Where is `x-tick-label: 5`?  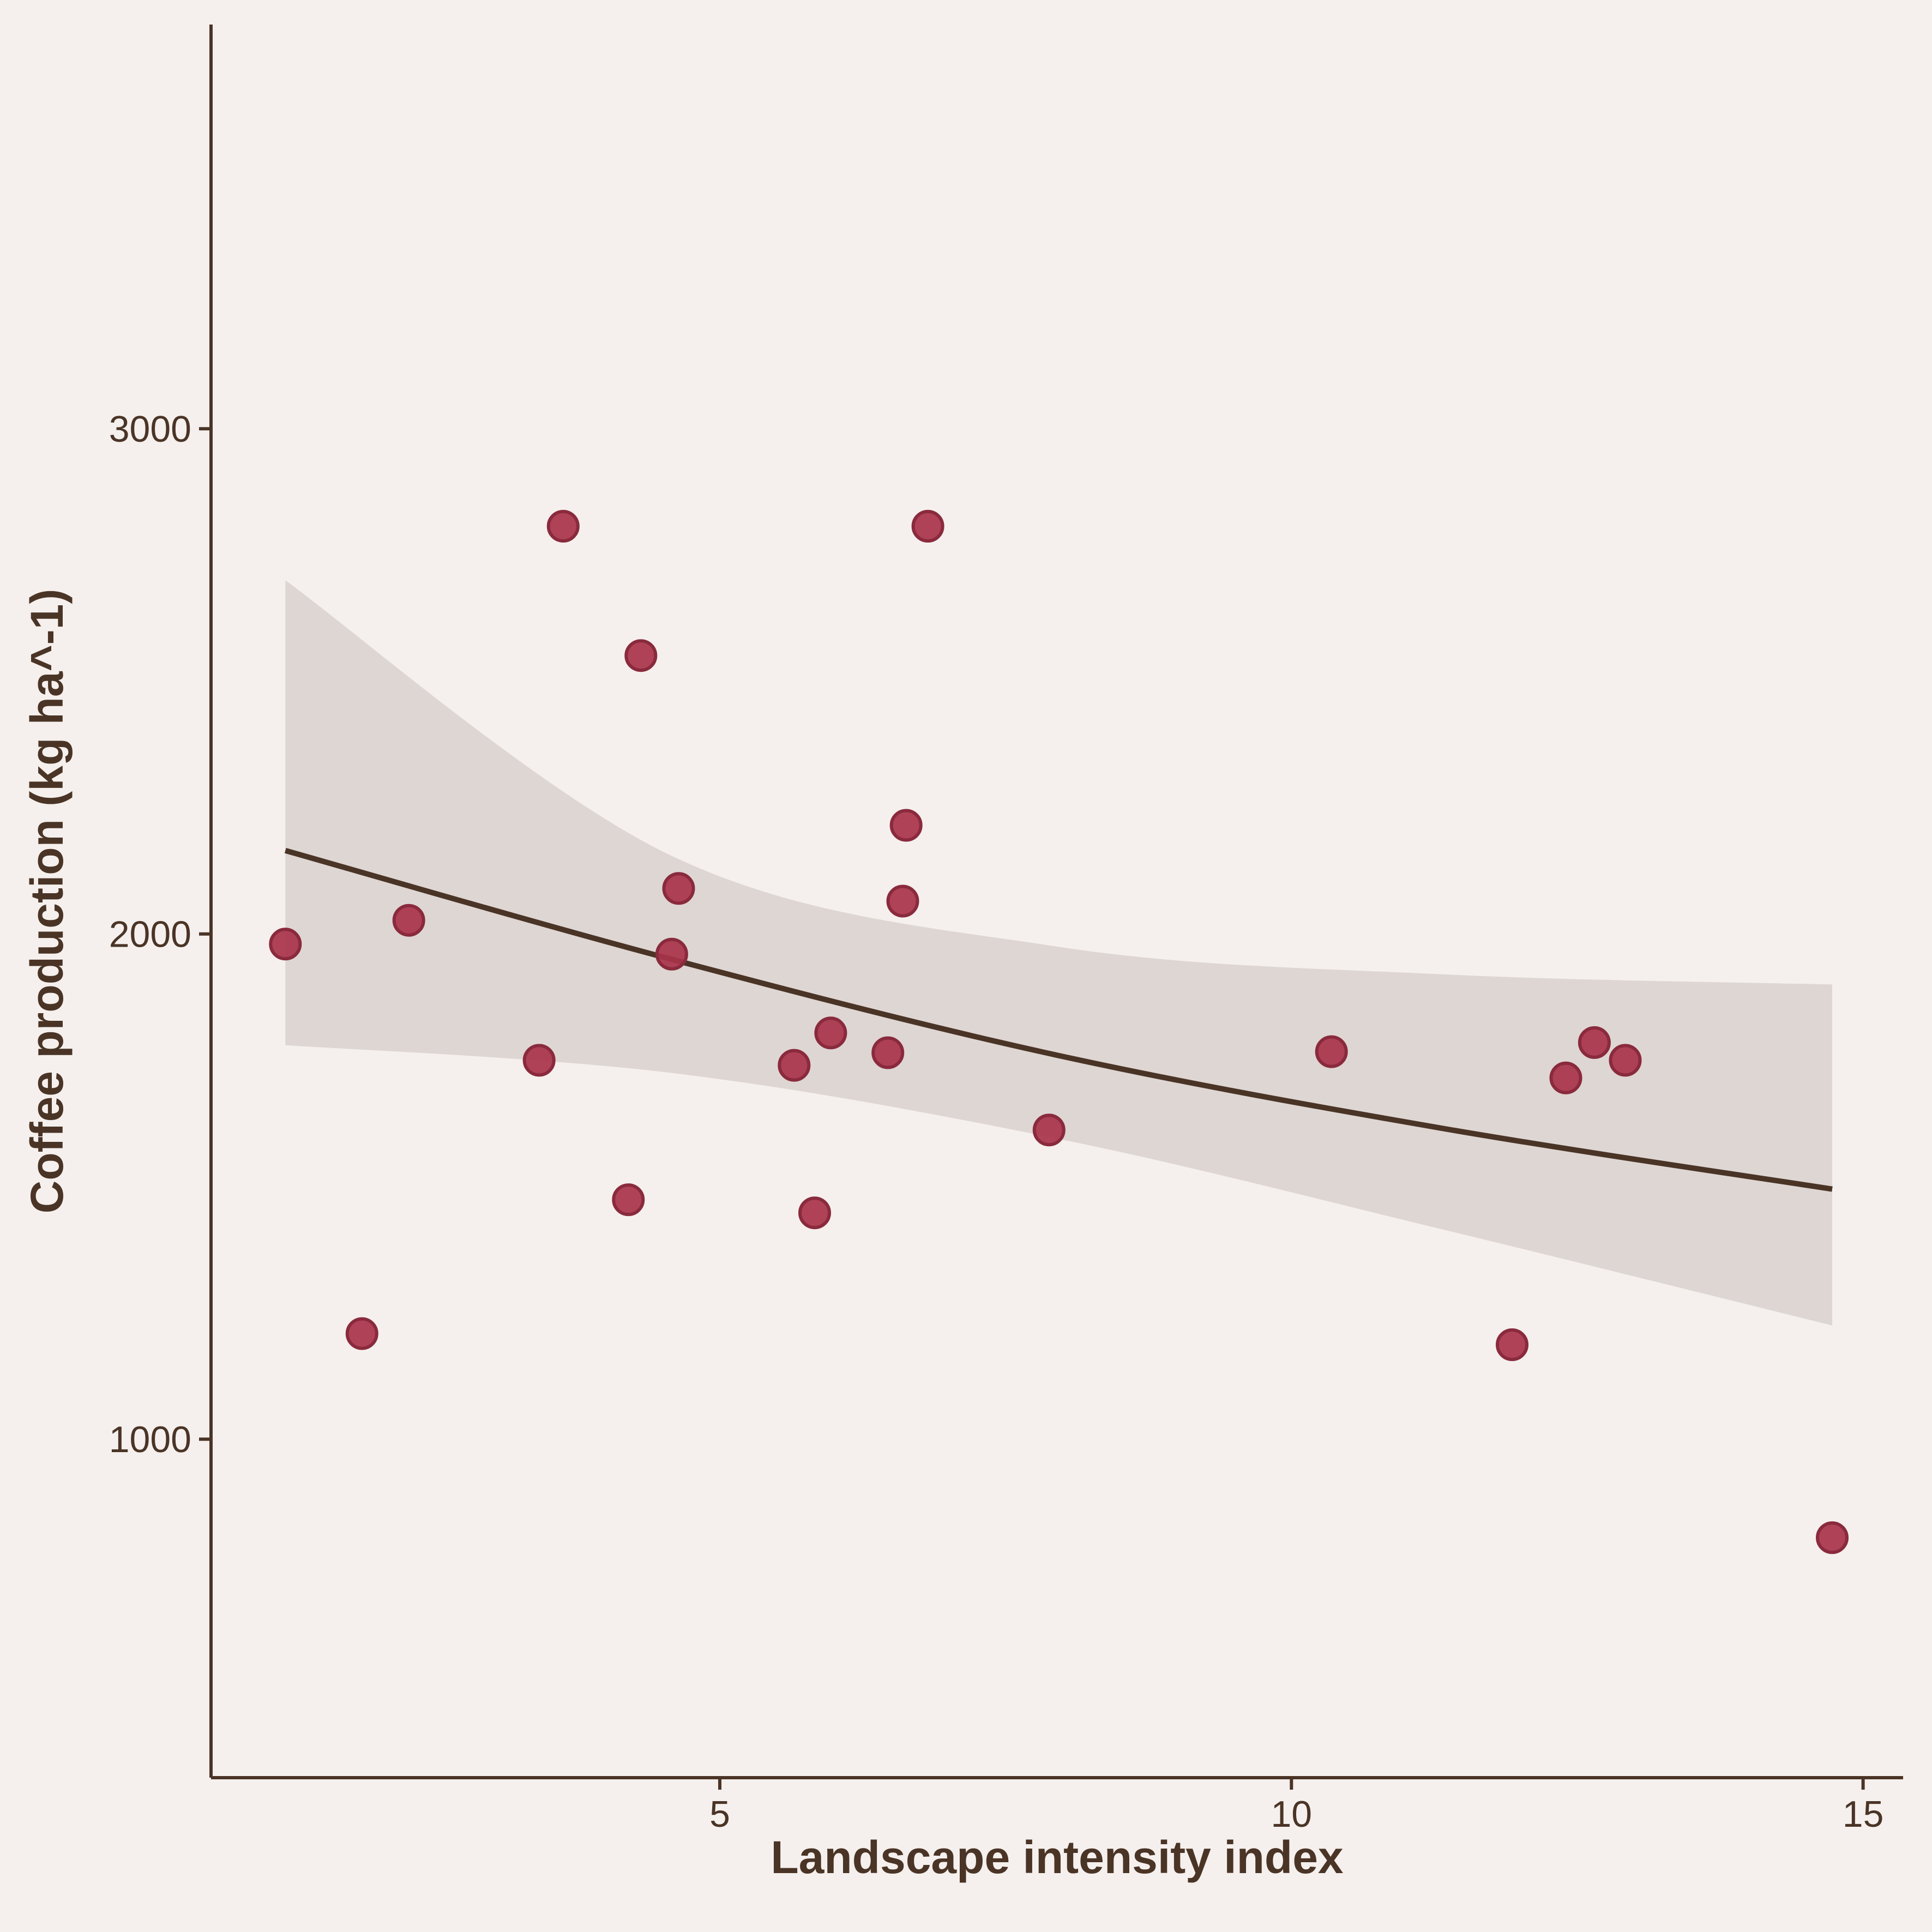
x-tick-label: 5 is located at coordinates (719, 1814).